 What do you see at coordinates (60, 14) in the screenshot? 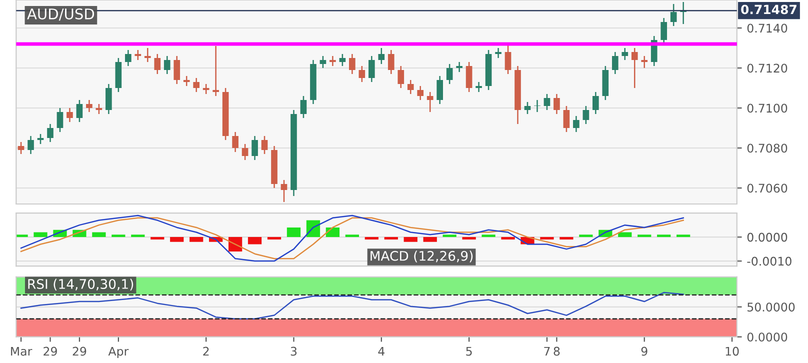
I see `chart-title: AUD/USD` at bounding box center [60, 14].